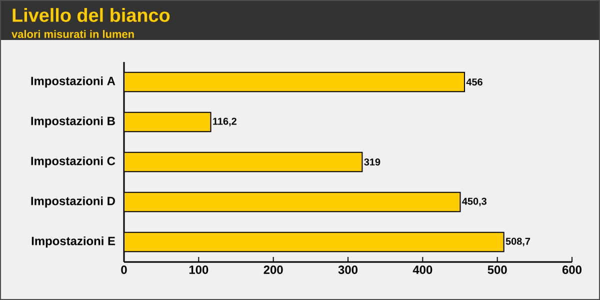 This screenshot has width=600, height=300. I want to click on x-tick-label: 600, so click(572, 270).